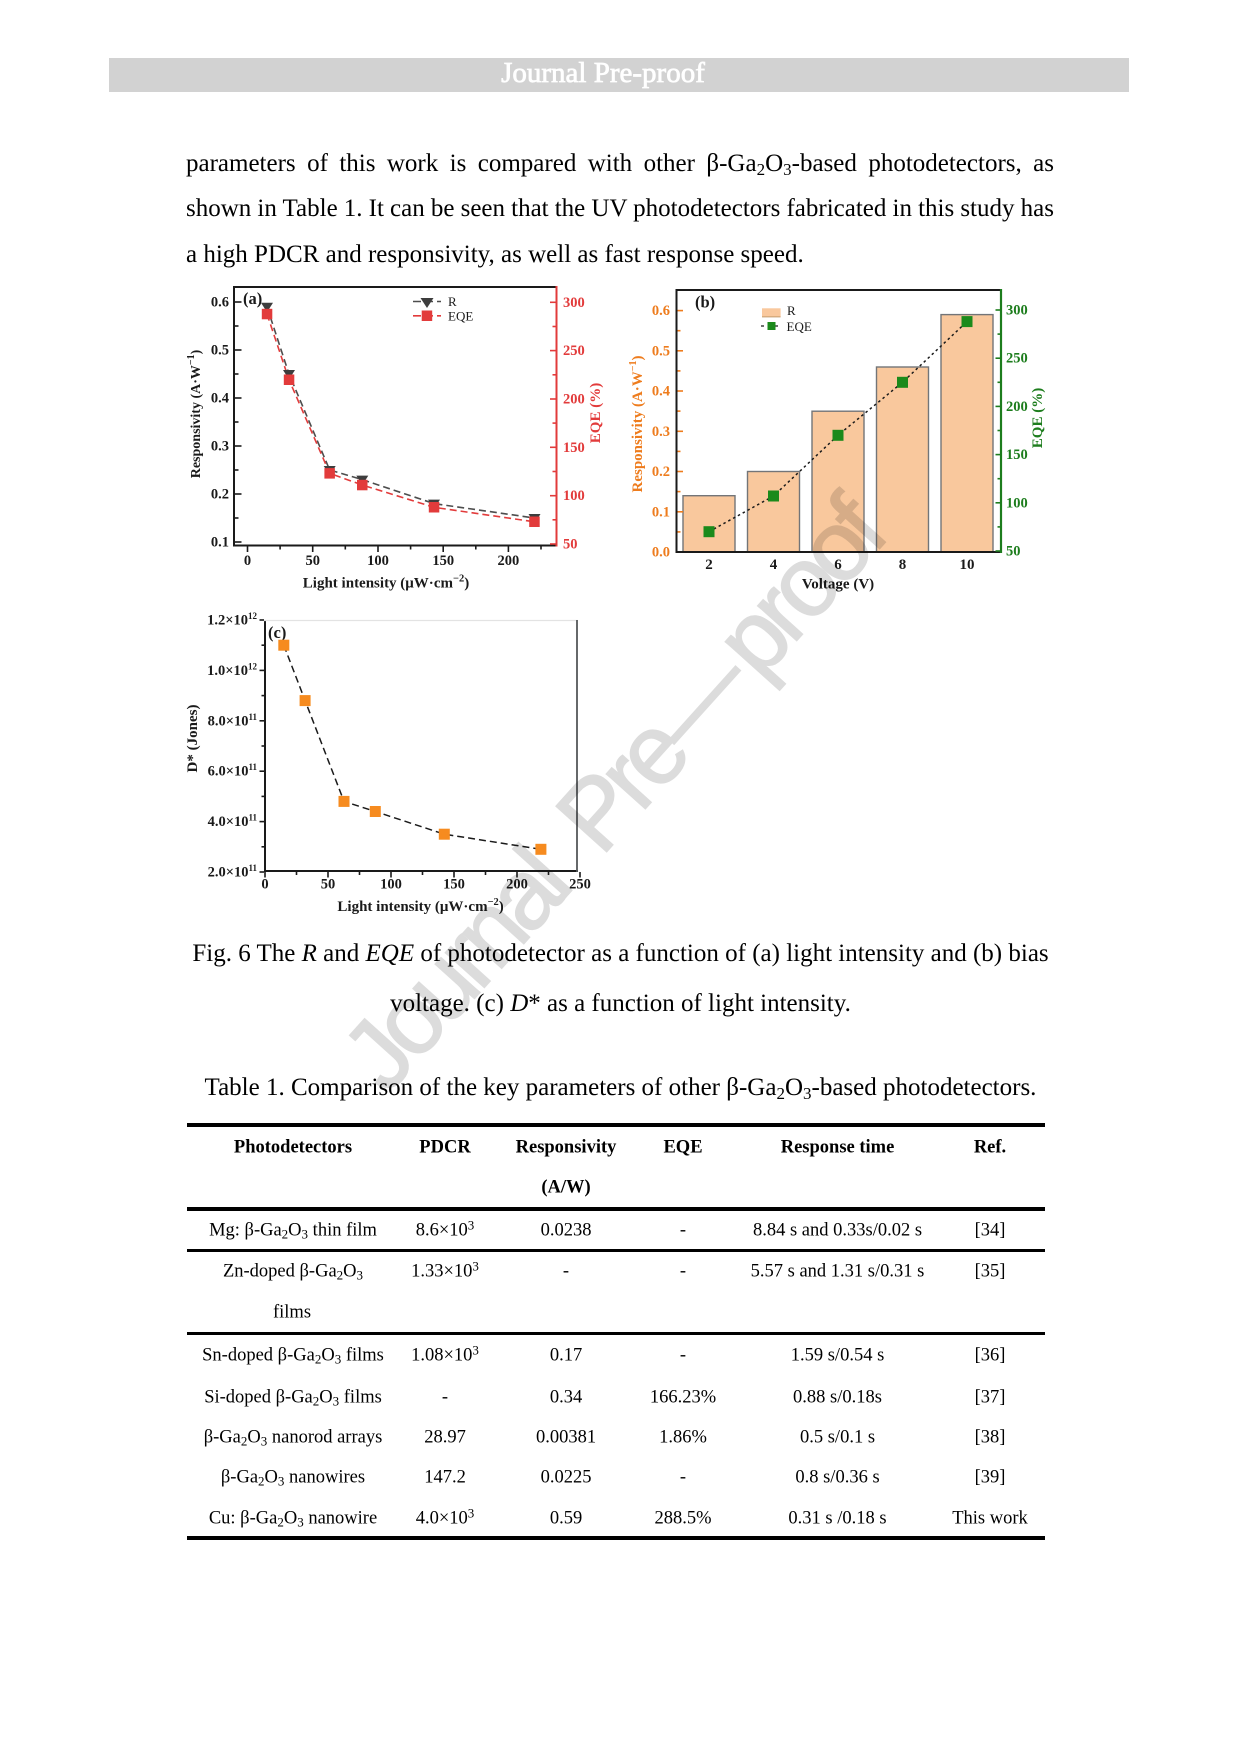  Describe the element at coordinates (232, 620) in the screenshot. I see `svg-text: 1.2×10¹²` at that location.